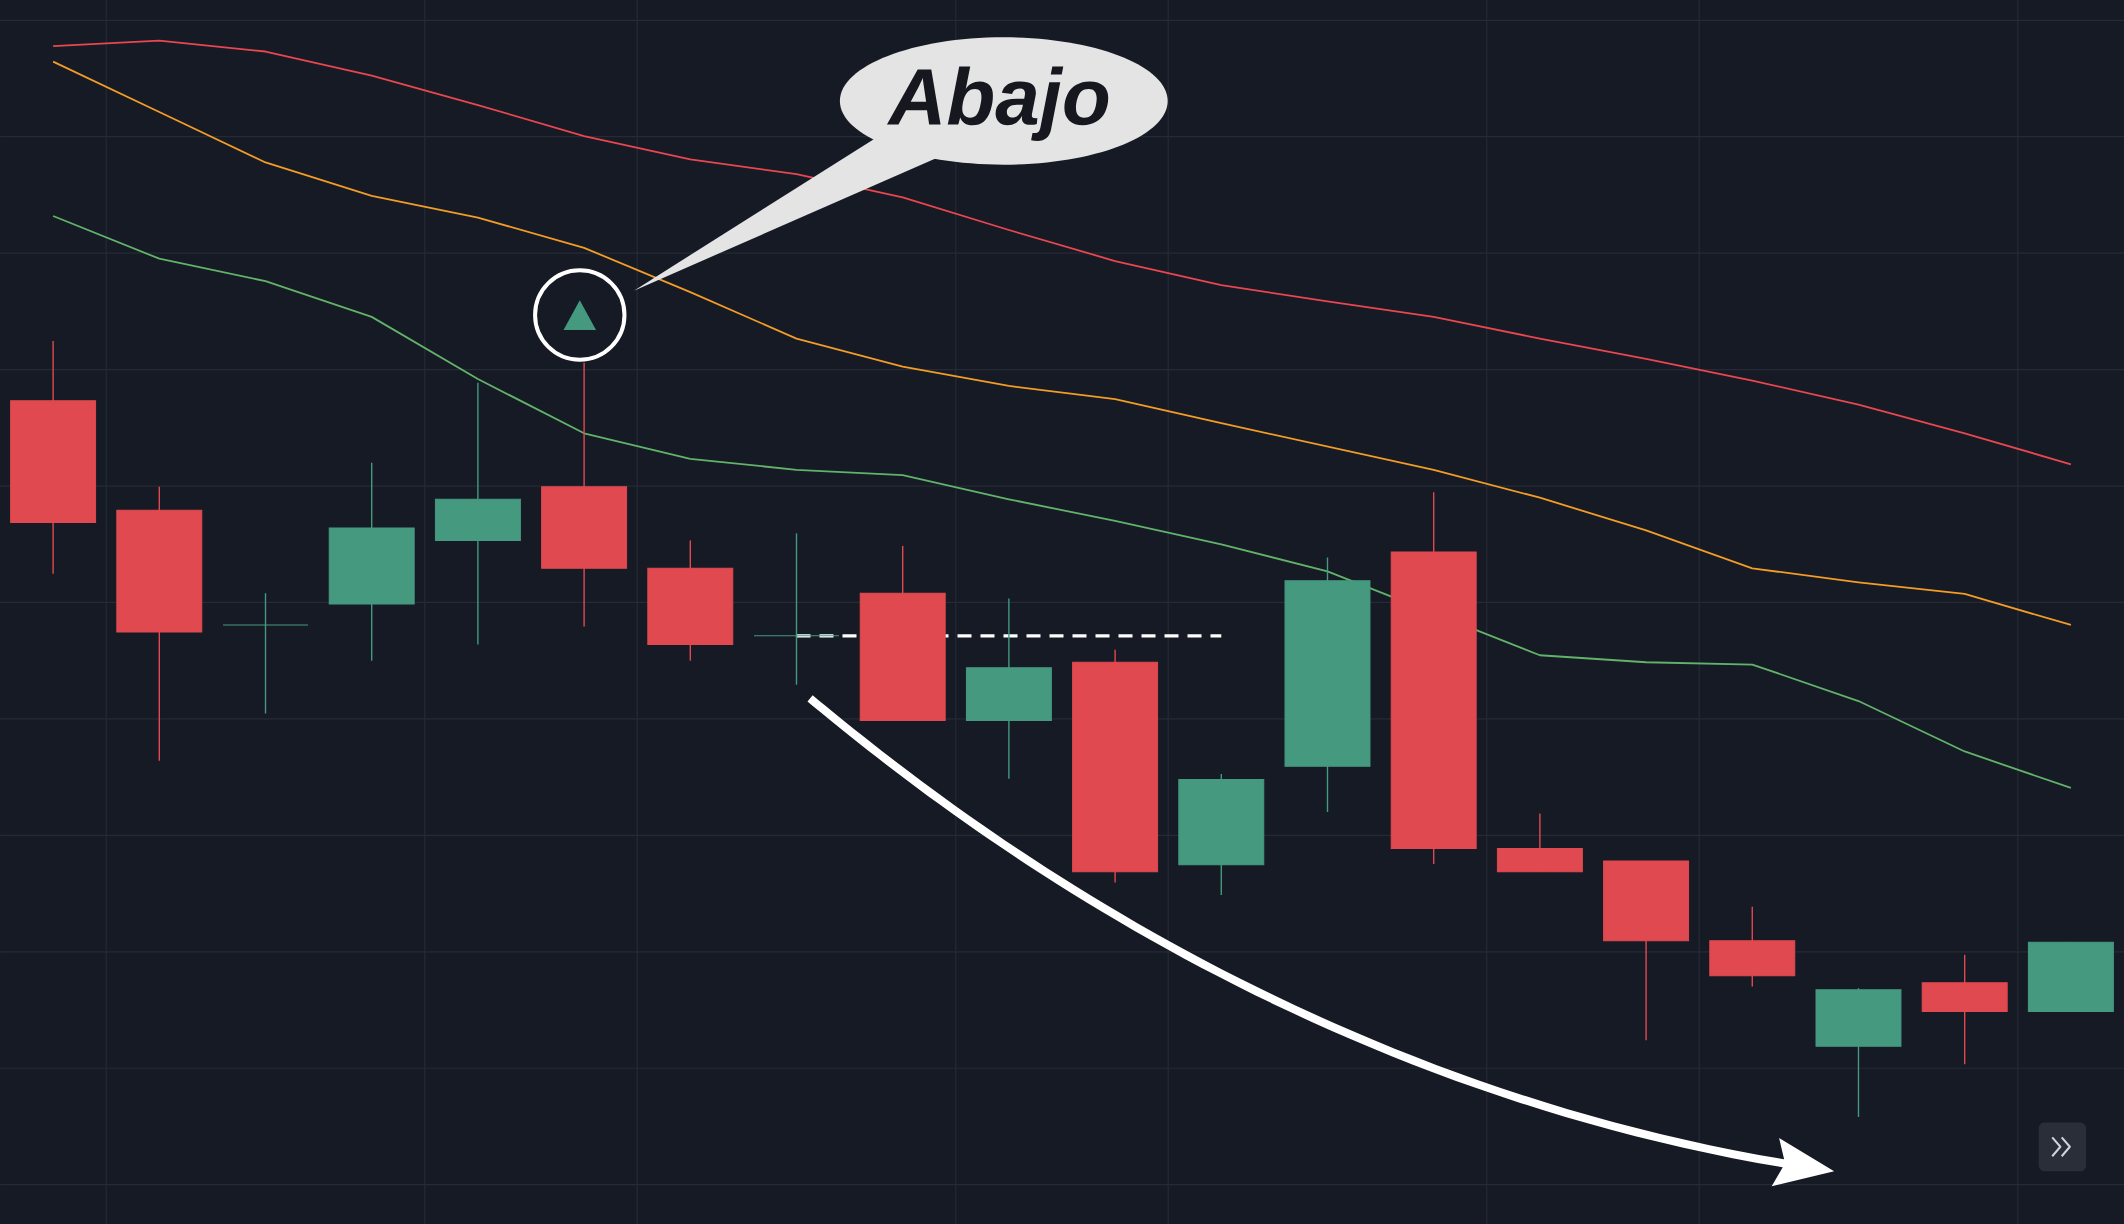 The height and width of the screenshot is (1224, 2124). What do you see at coordinates (997, 104) in the screenshot?
I see `text: Abajo` at bounding box center [997, 104].